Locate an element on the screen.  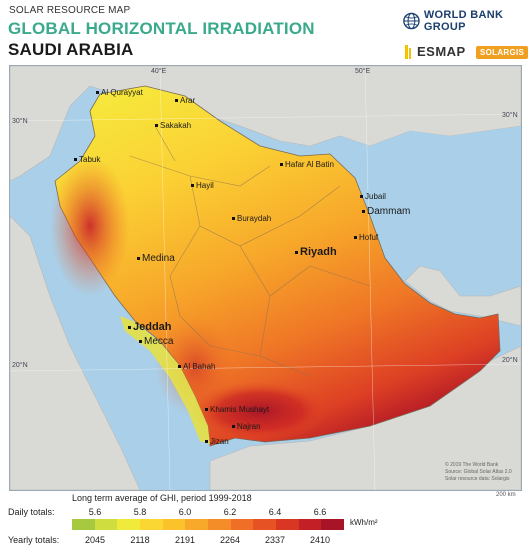
daily-tick: 6.4 is located at coordinates (275, 512).